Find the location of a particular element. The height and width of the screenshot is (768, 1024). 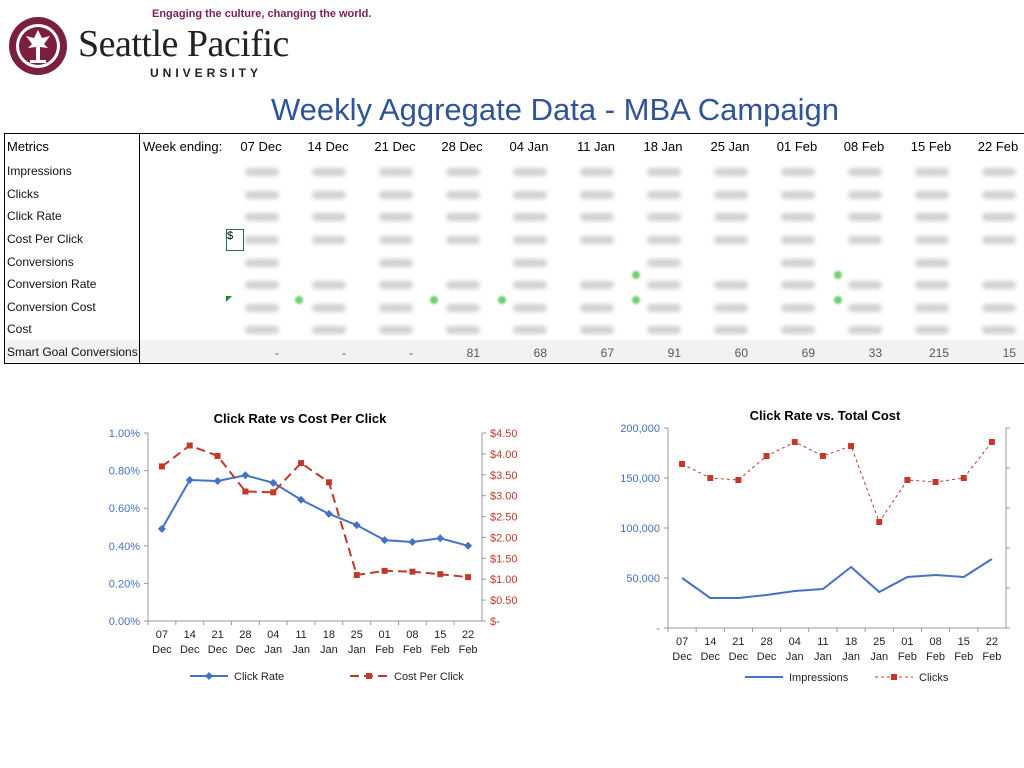

smart-goal-value-2: - is located at coordinates (411, 353).